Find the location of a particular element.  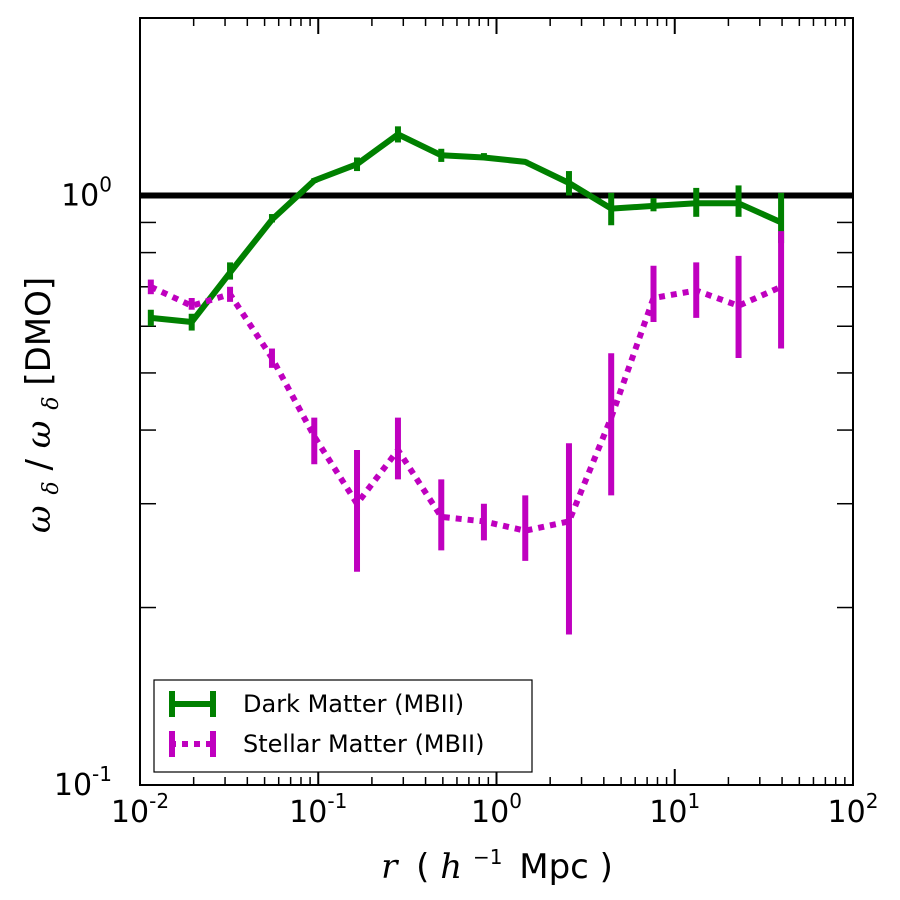

y-label-suffix: [DMO] is located at coordinates (39, 331).